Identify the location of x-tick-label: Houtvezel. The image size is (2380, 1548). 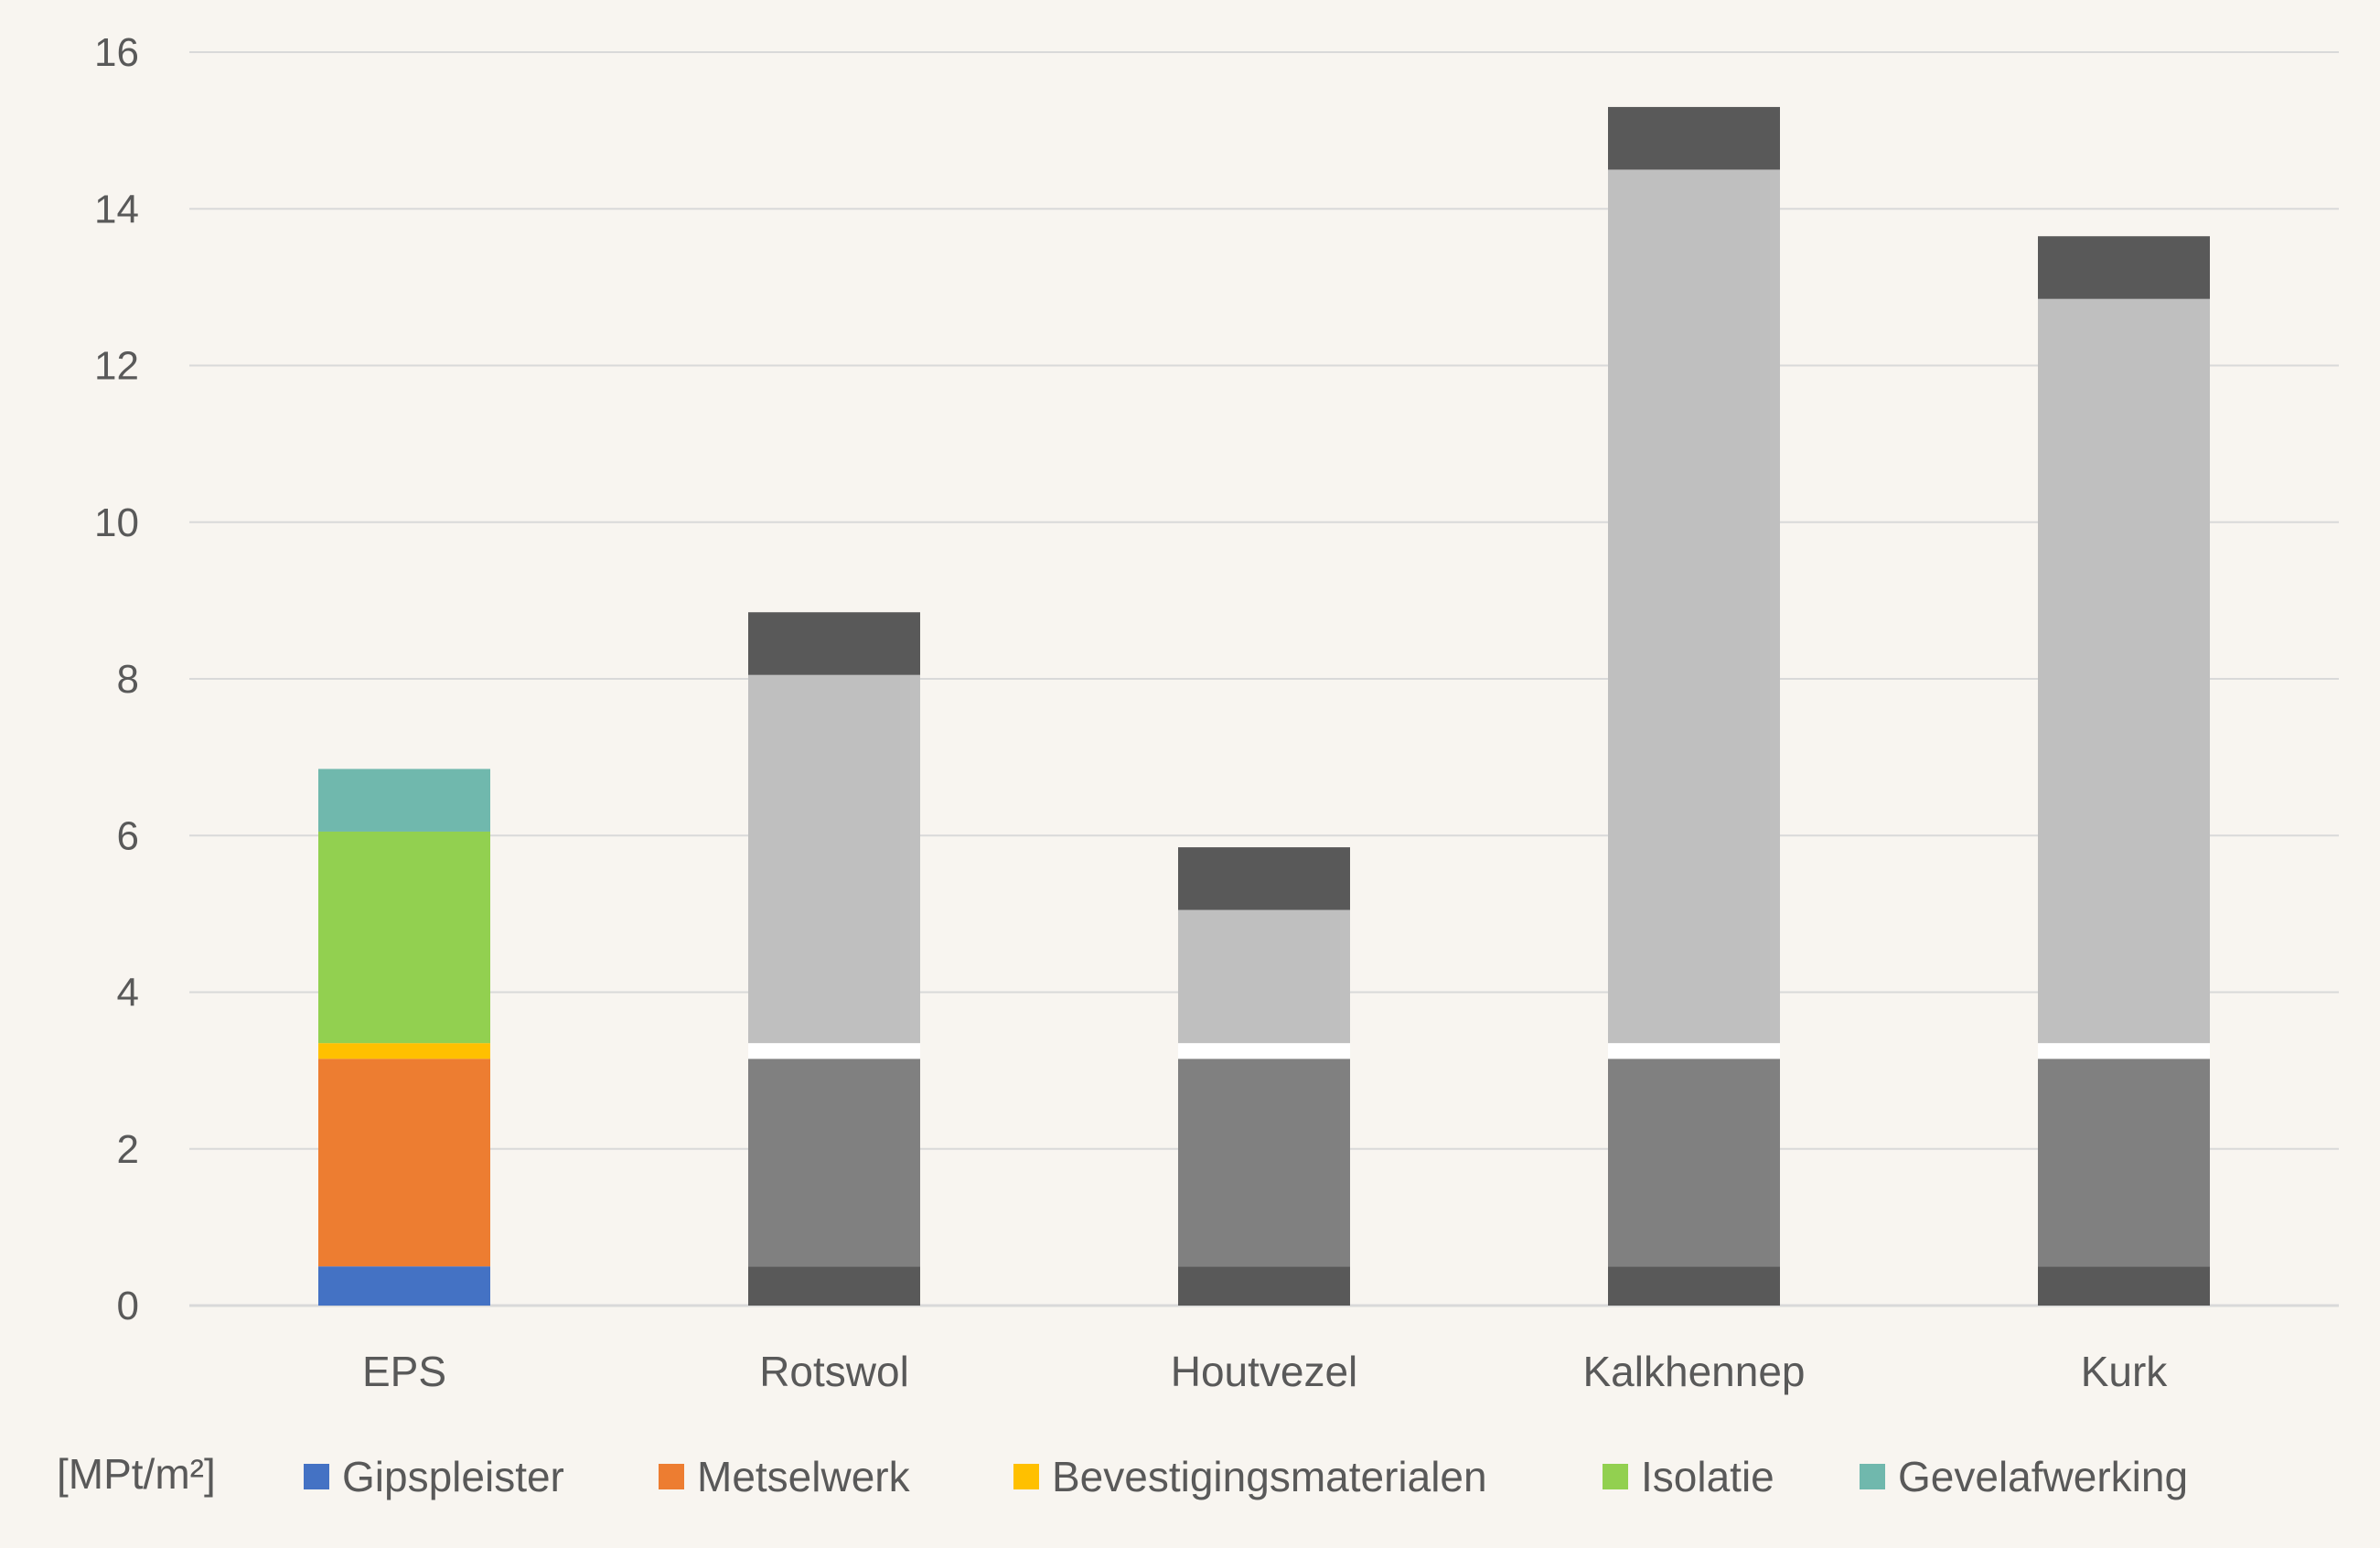
(1264, 1371).